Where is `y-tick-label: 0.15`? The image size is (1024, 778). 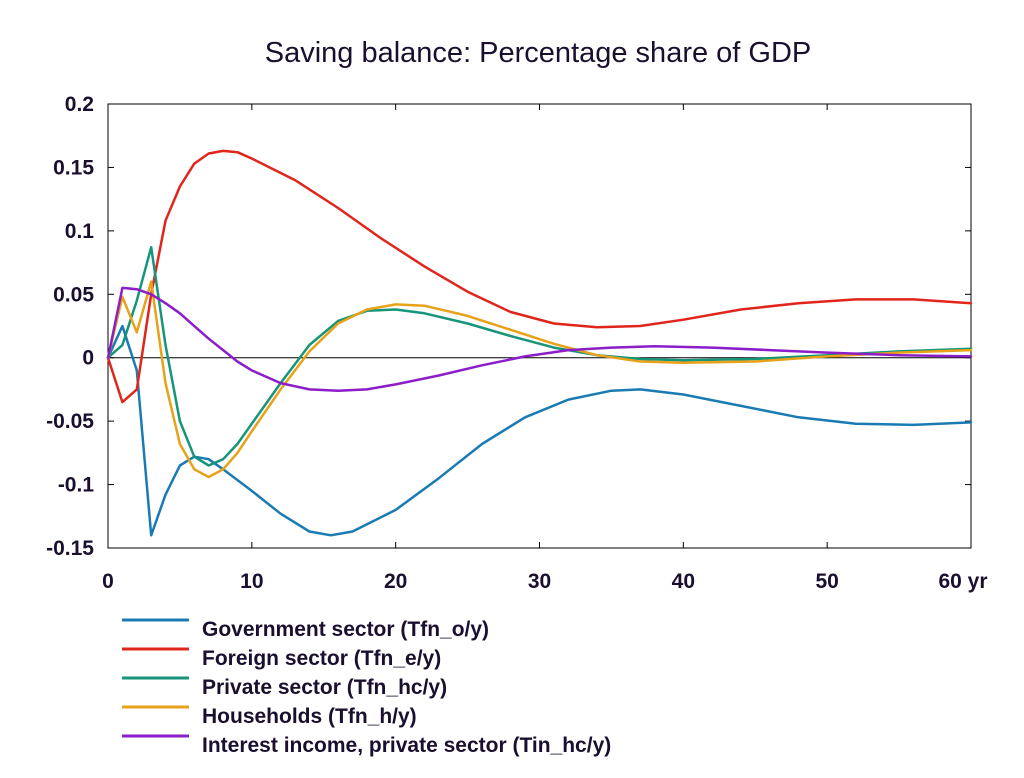
y-tick-label: 0.15 is located at coordinates (73, 167).